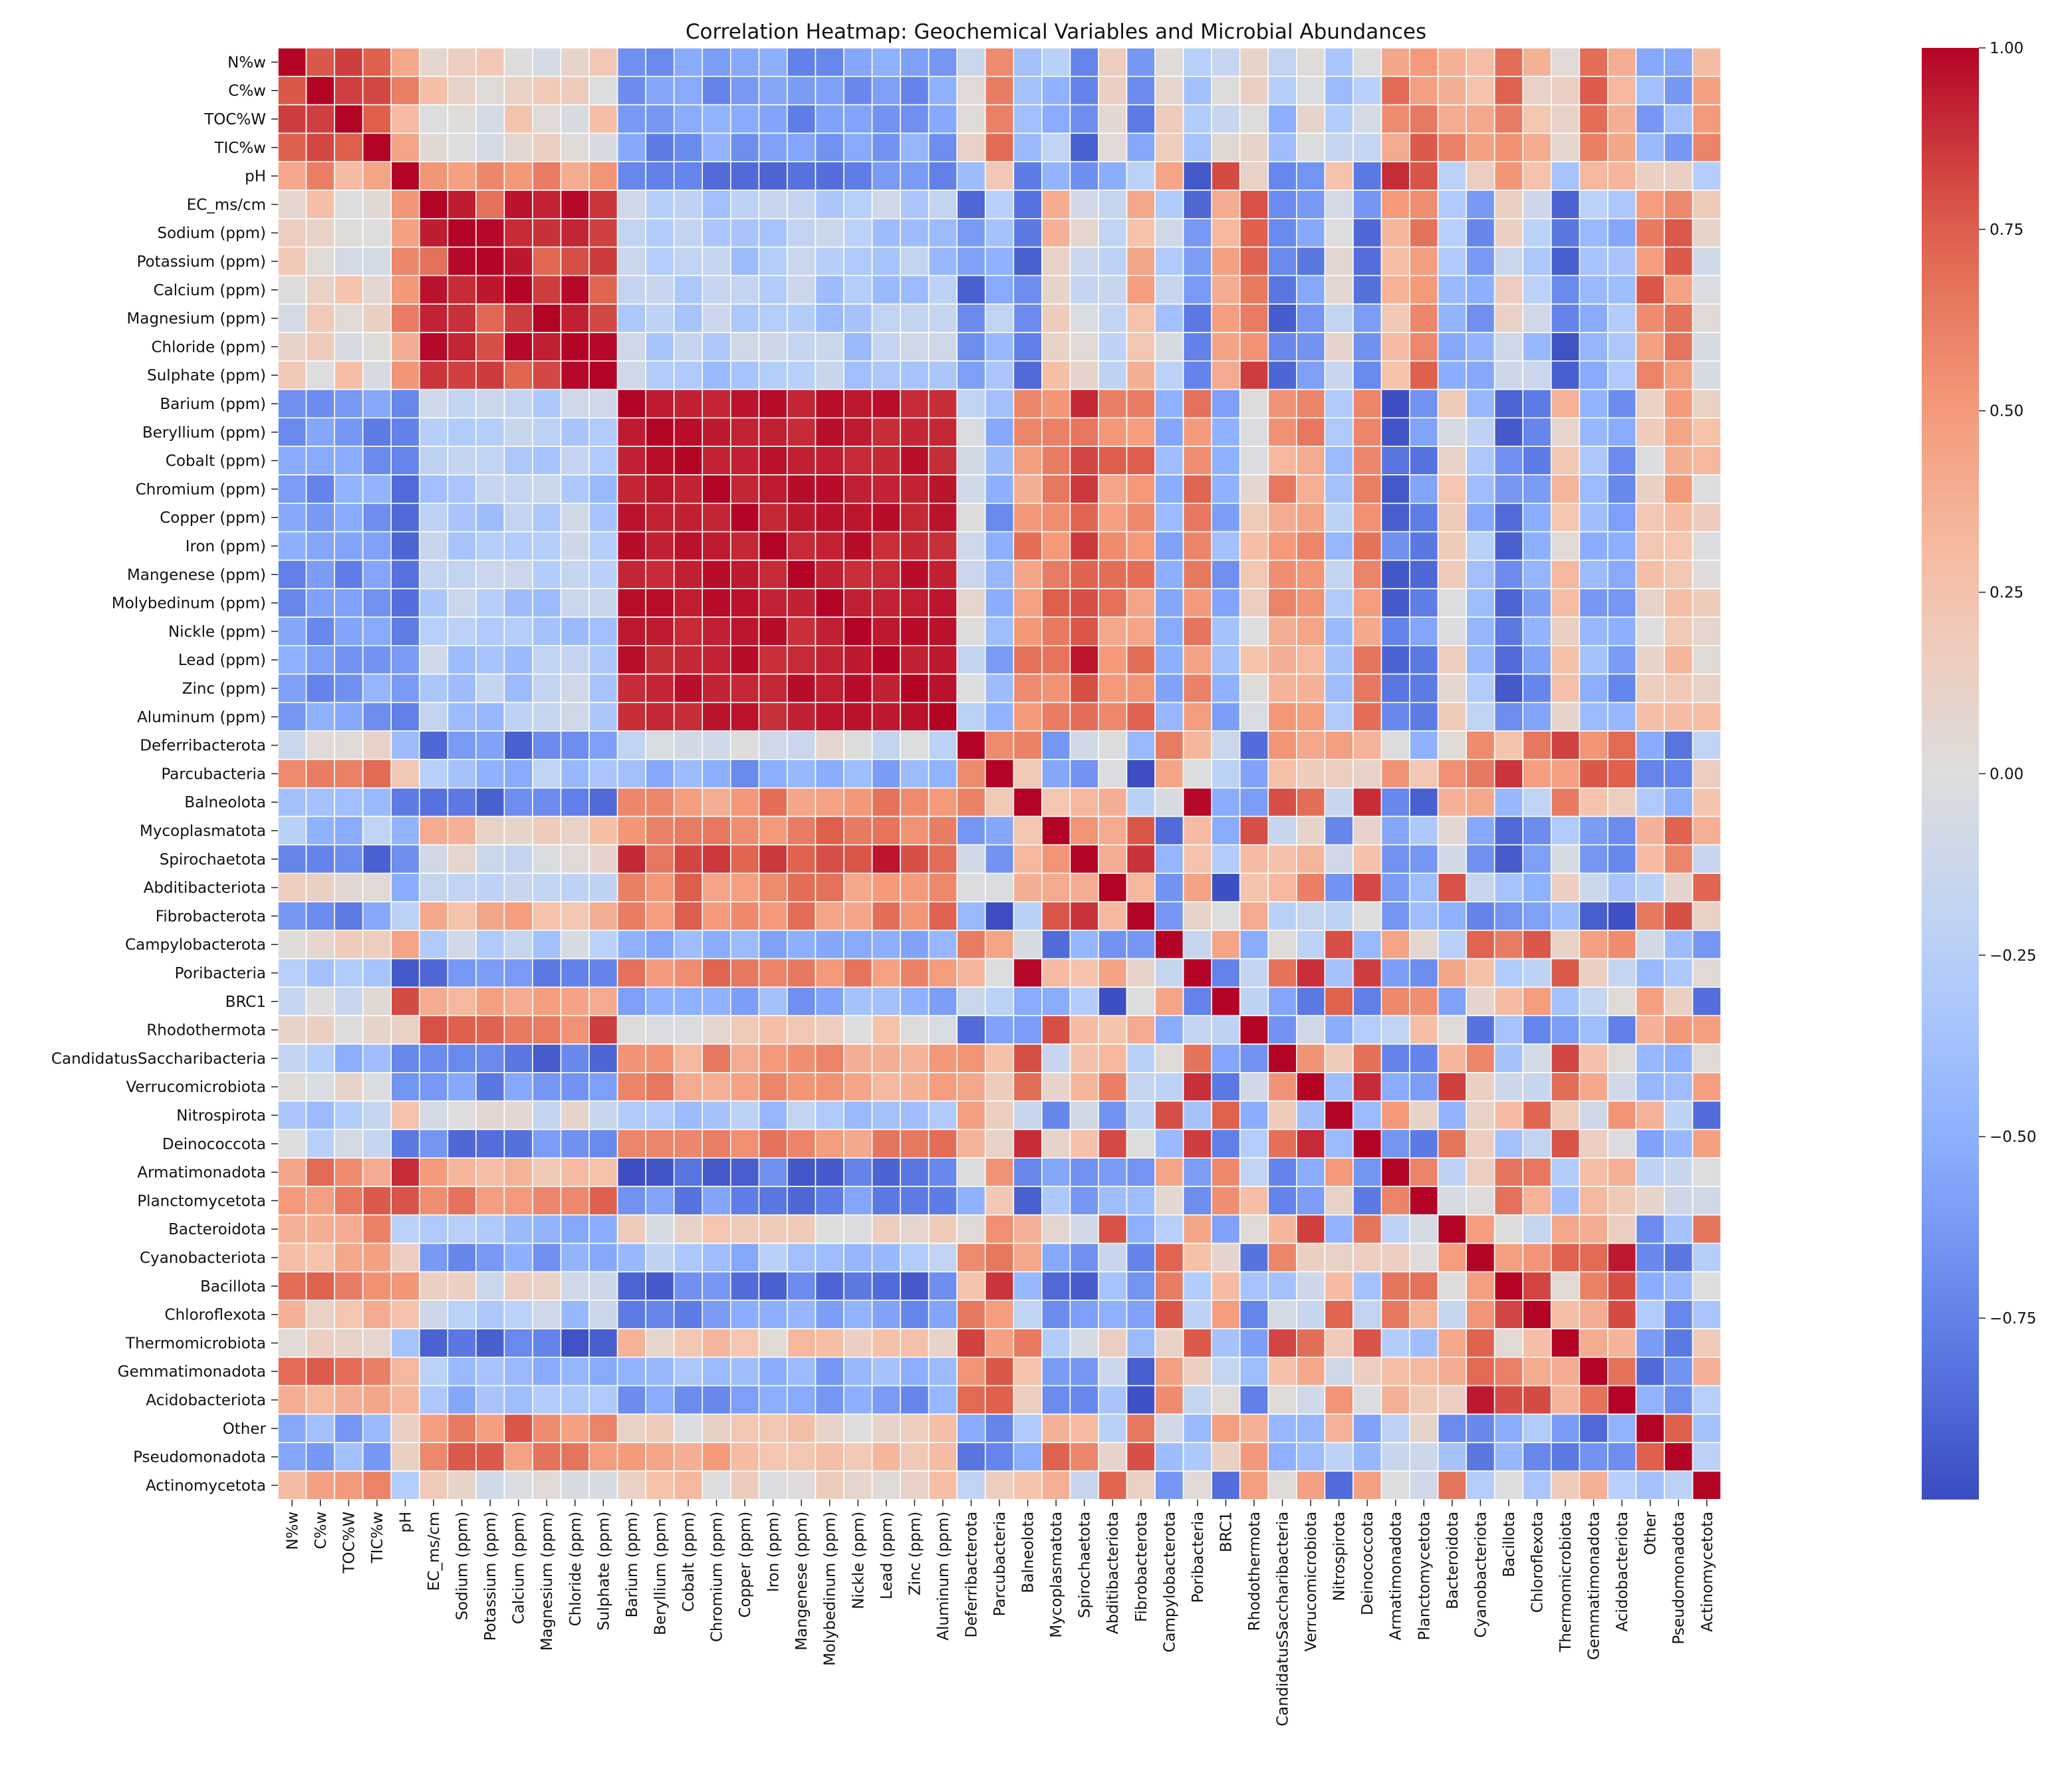  Describe the element at coordinates (203, 746) in the screenshot. I see `y-tick-label: Deferribacterota` at that location.